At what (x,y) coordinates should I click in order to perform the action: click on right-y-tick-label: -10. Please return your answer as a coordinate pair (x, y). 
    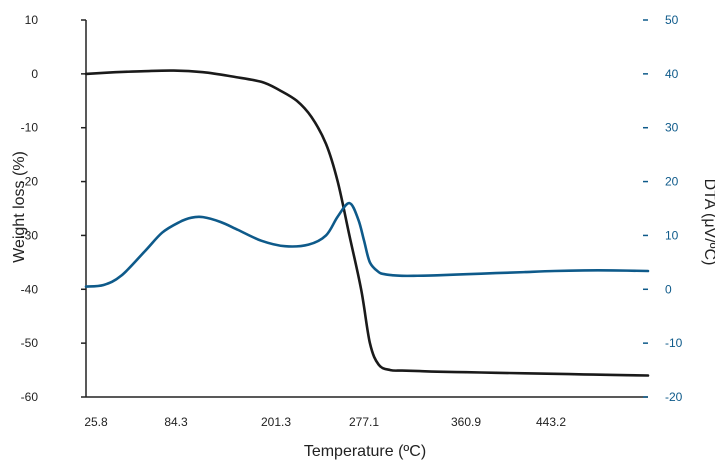
    Looking at the image, I should click on (674, 343).